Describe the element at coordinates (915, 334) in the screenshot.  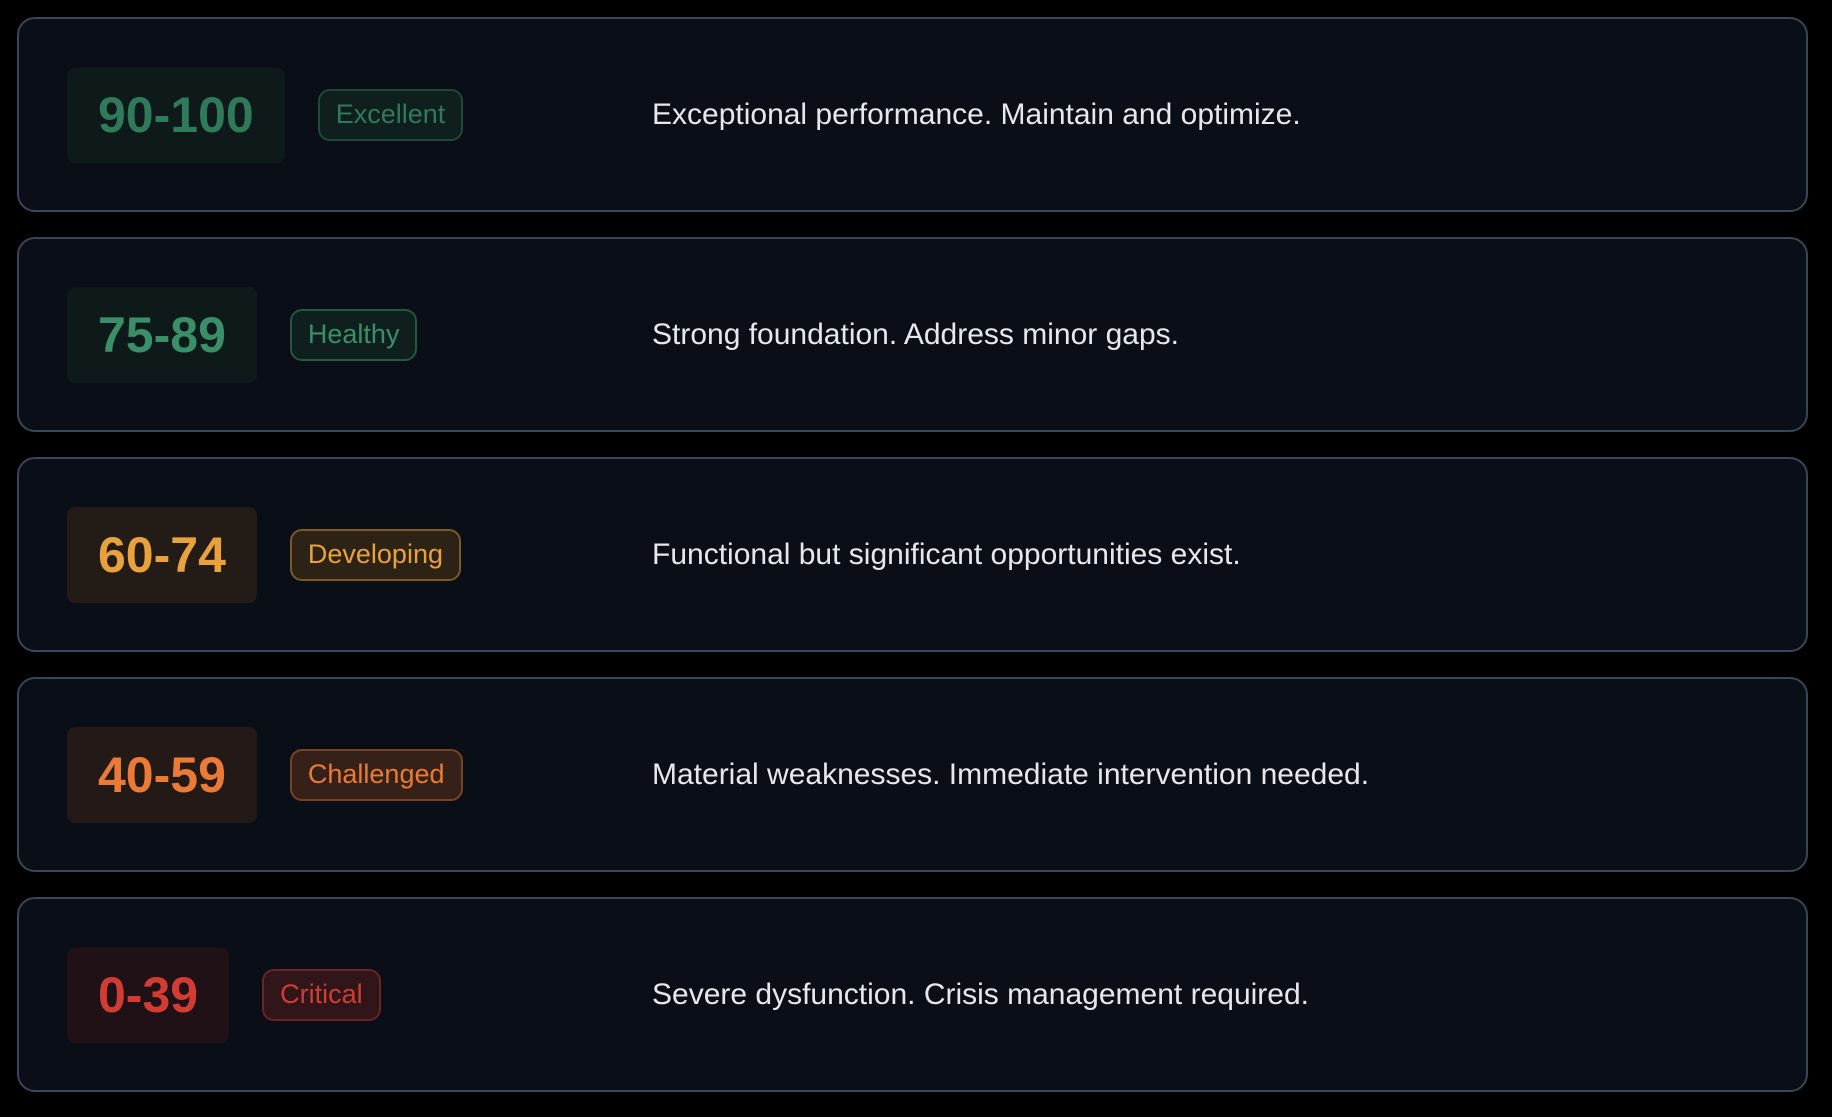
I see `tier-description: Strong foundation. Address minor gaps.` at that location.